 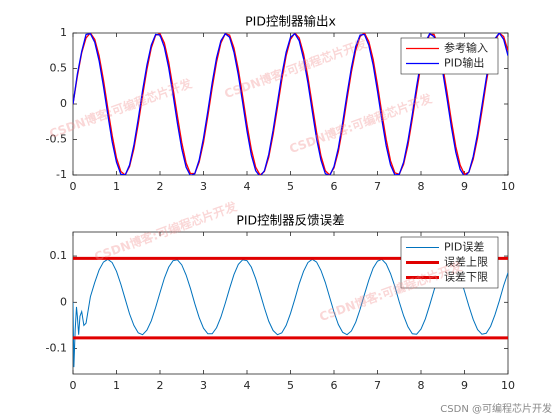 I want to click on legend-label: PID输出, so click(x=464, y=63).